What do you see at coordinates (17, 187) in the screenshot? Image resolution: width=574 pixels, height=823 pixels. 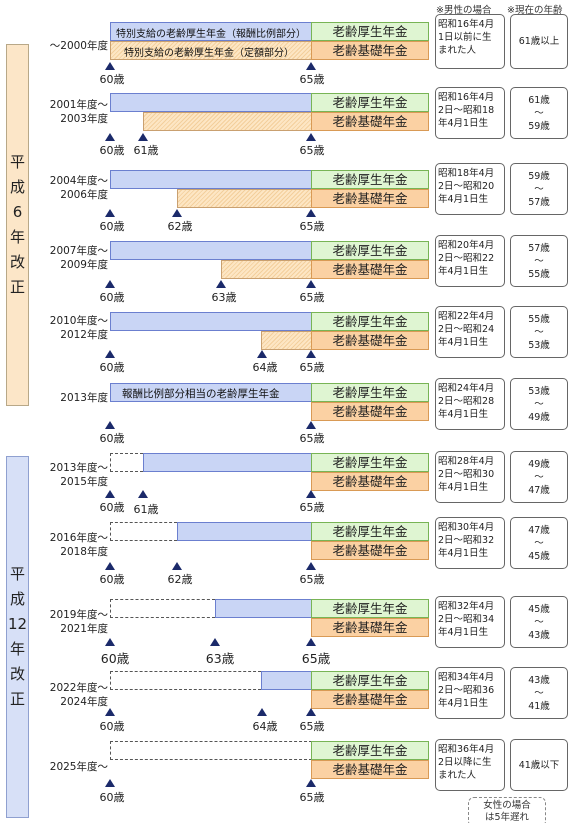 I see `era-char: 成` at bounding box center [17, 187].